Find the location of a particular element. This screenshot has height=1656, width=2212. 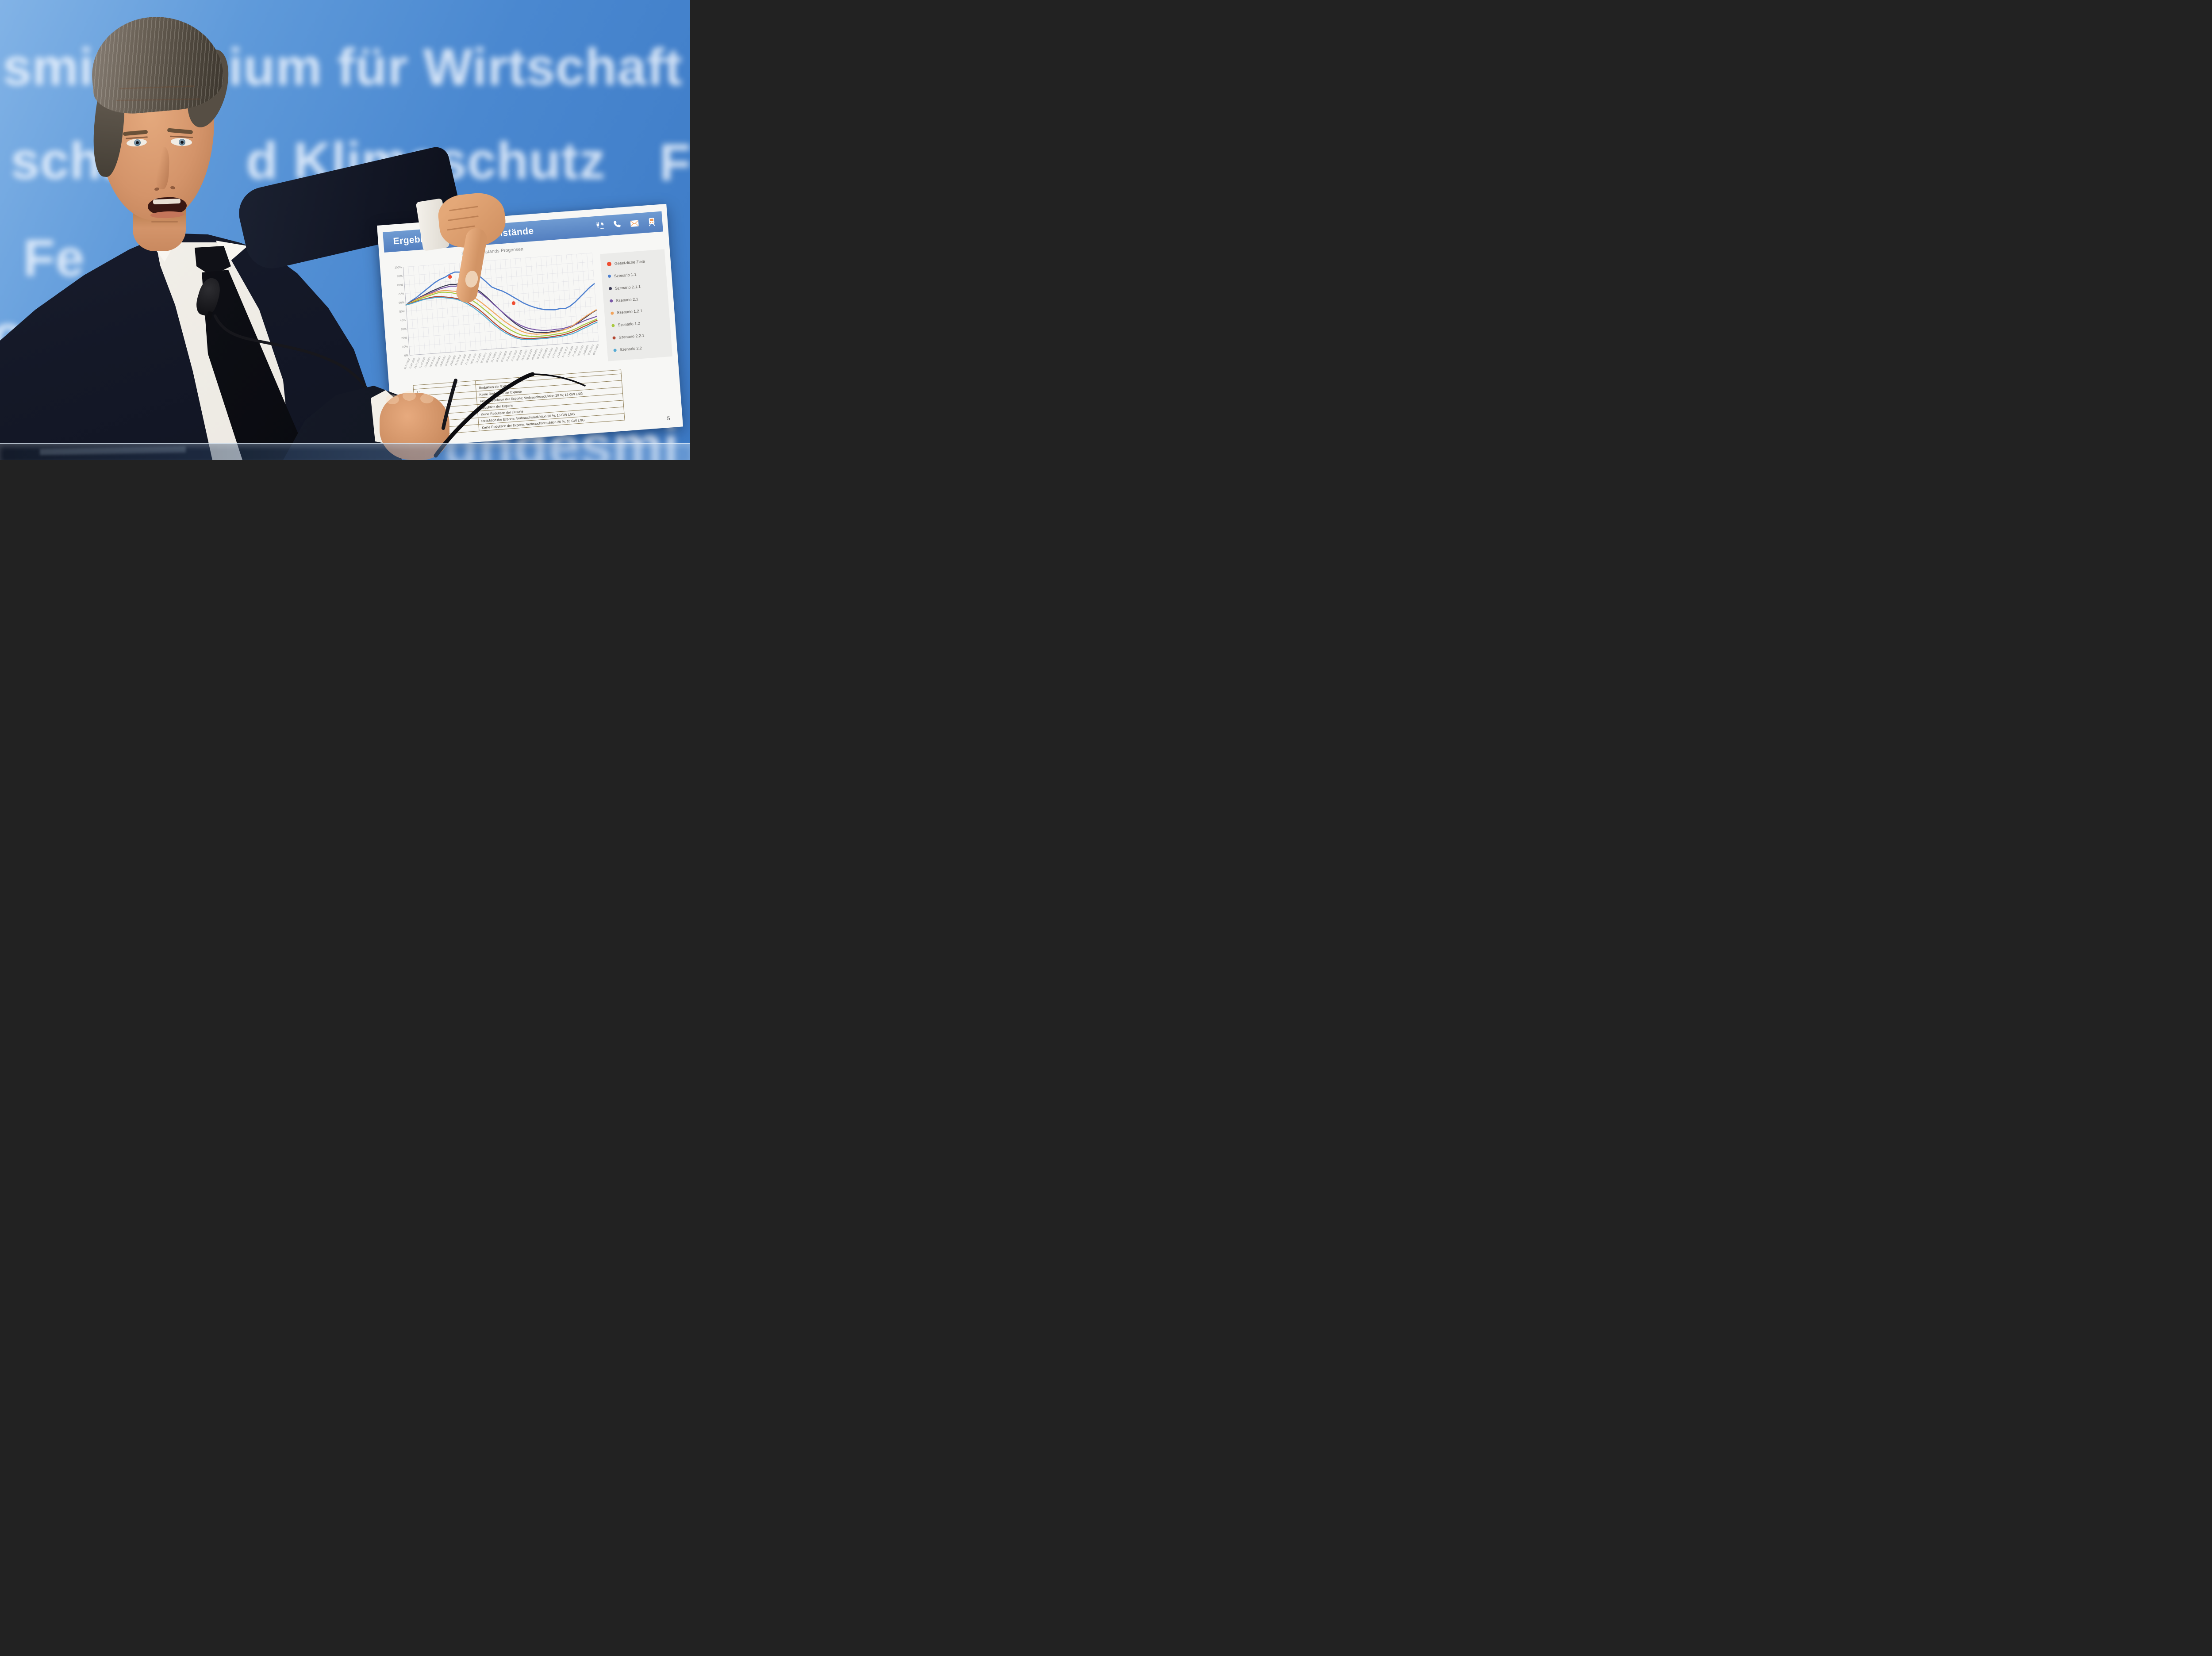

page-title-band: Ergebnisse Speicherfüllstände is located at coordinates (523, 232).